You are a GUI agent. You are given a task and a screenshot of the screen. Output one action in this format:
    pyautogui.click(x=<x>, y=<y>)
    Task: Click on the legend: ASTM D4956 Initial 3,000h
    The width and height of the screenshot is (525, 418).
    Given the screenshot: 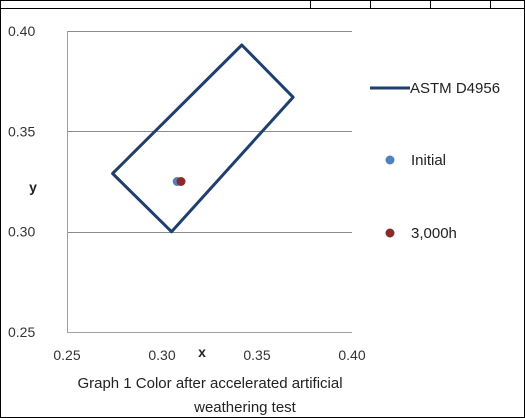 What is the action you would take?
    pyautogui.click(x=435, y=161)
    